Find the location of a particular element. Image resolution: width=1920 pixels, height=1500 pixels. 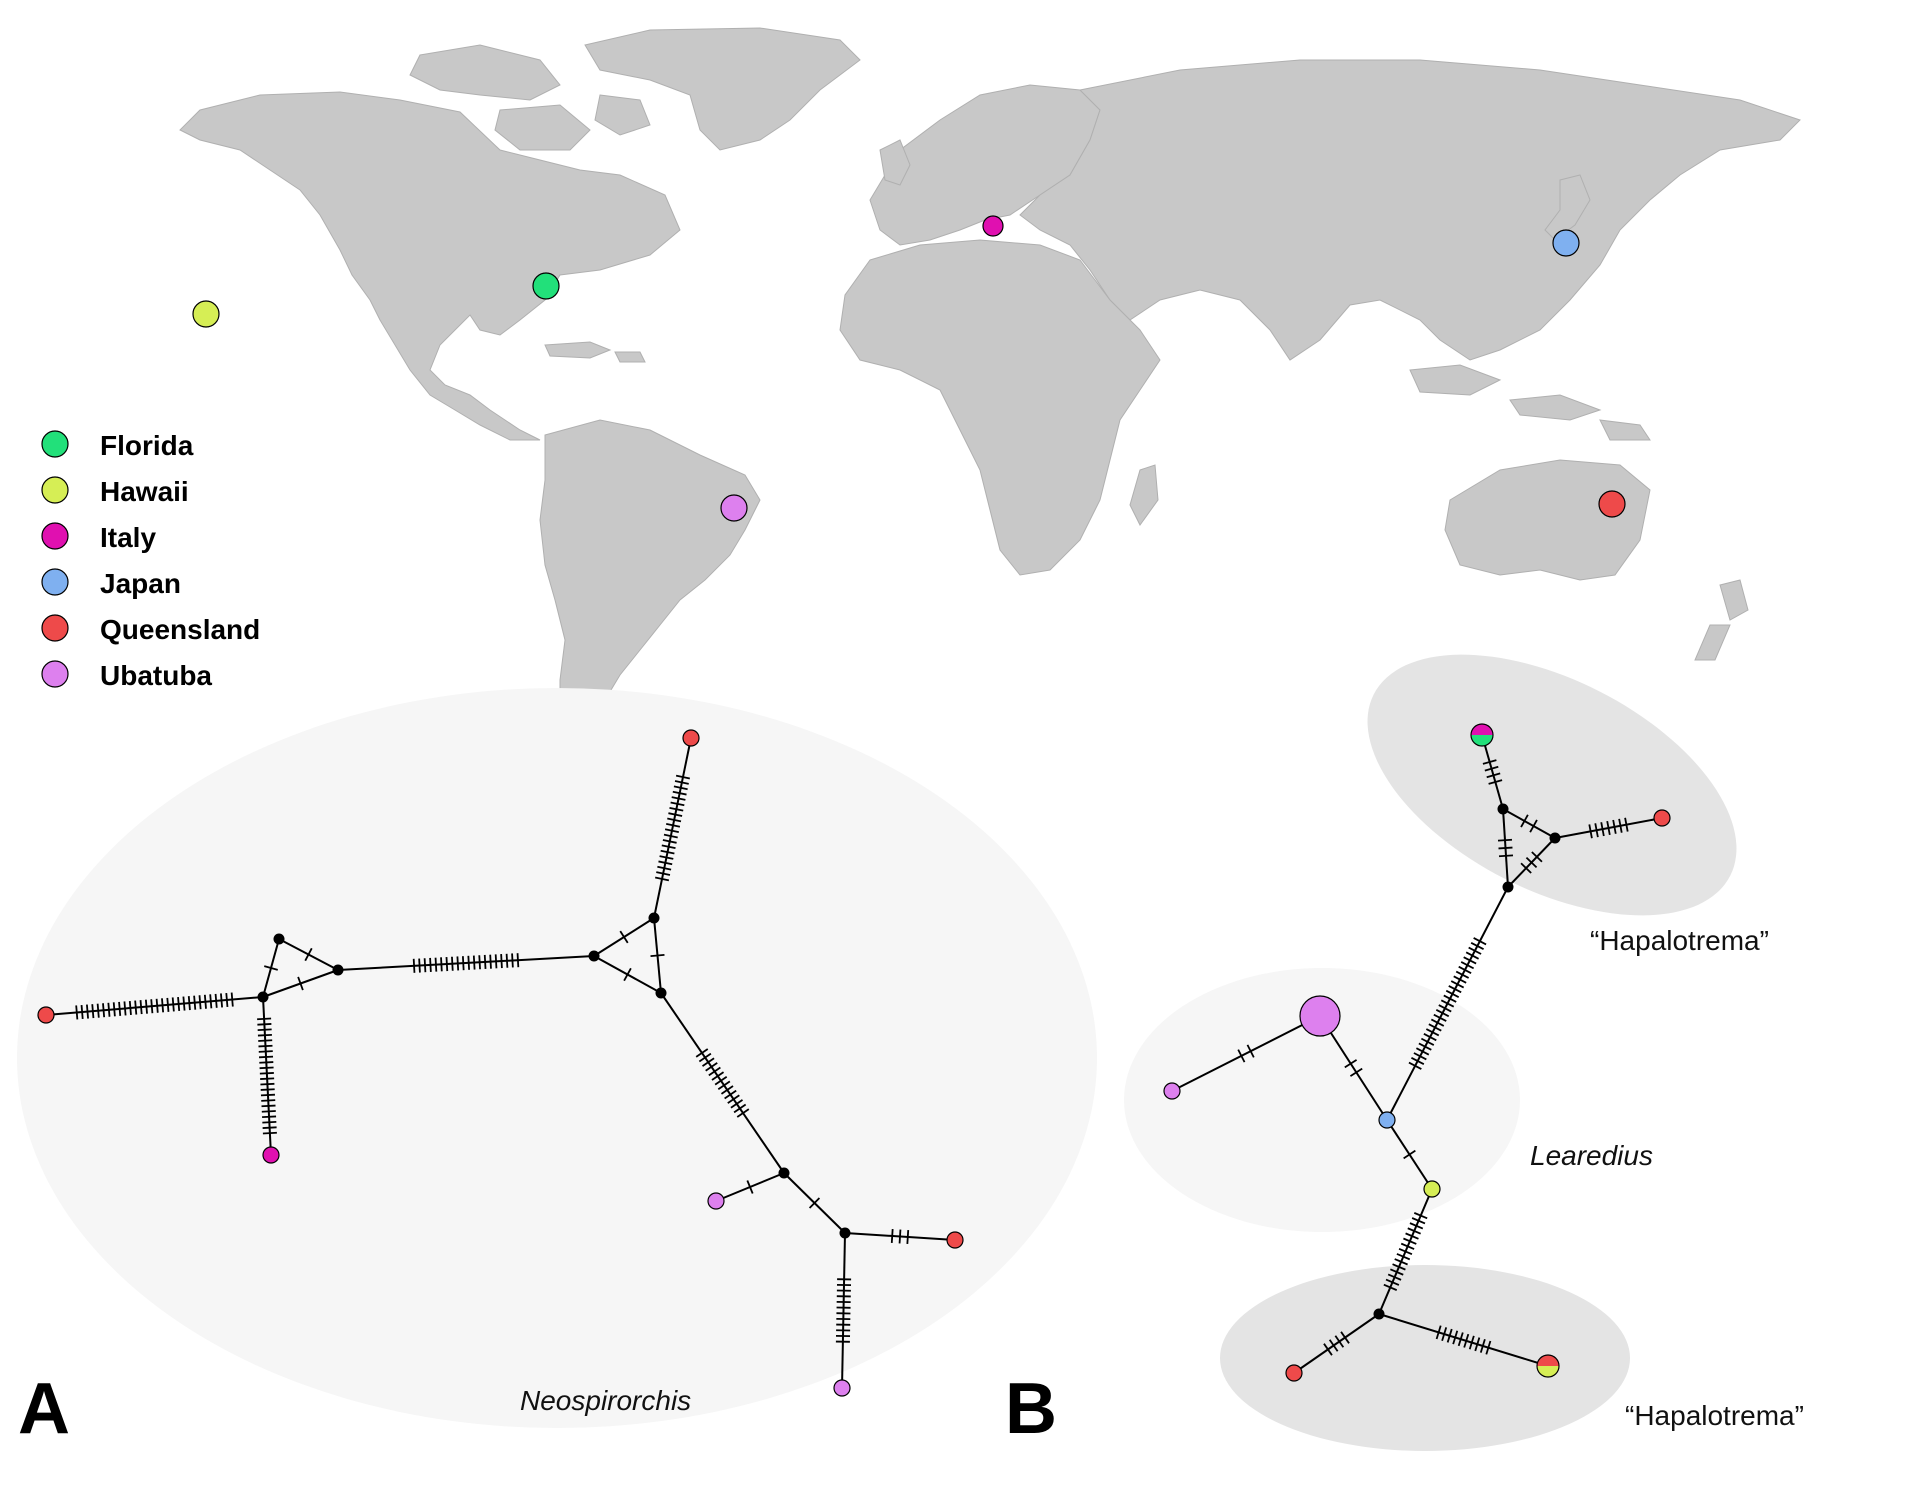

hapalotrema-label-top: “Hapalotrema” is located at coordinates (1679, 940).